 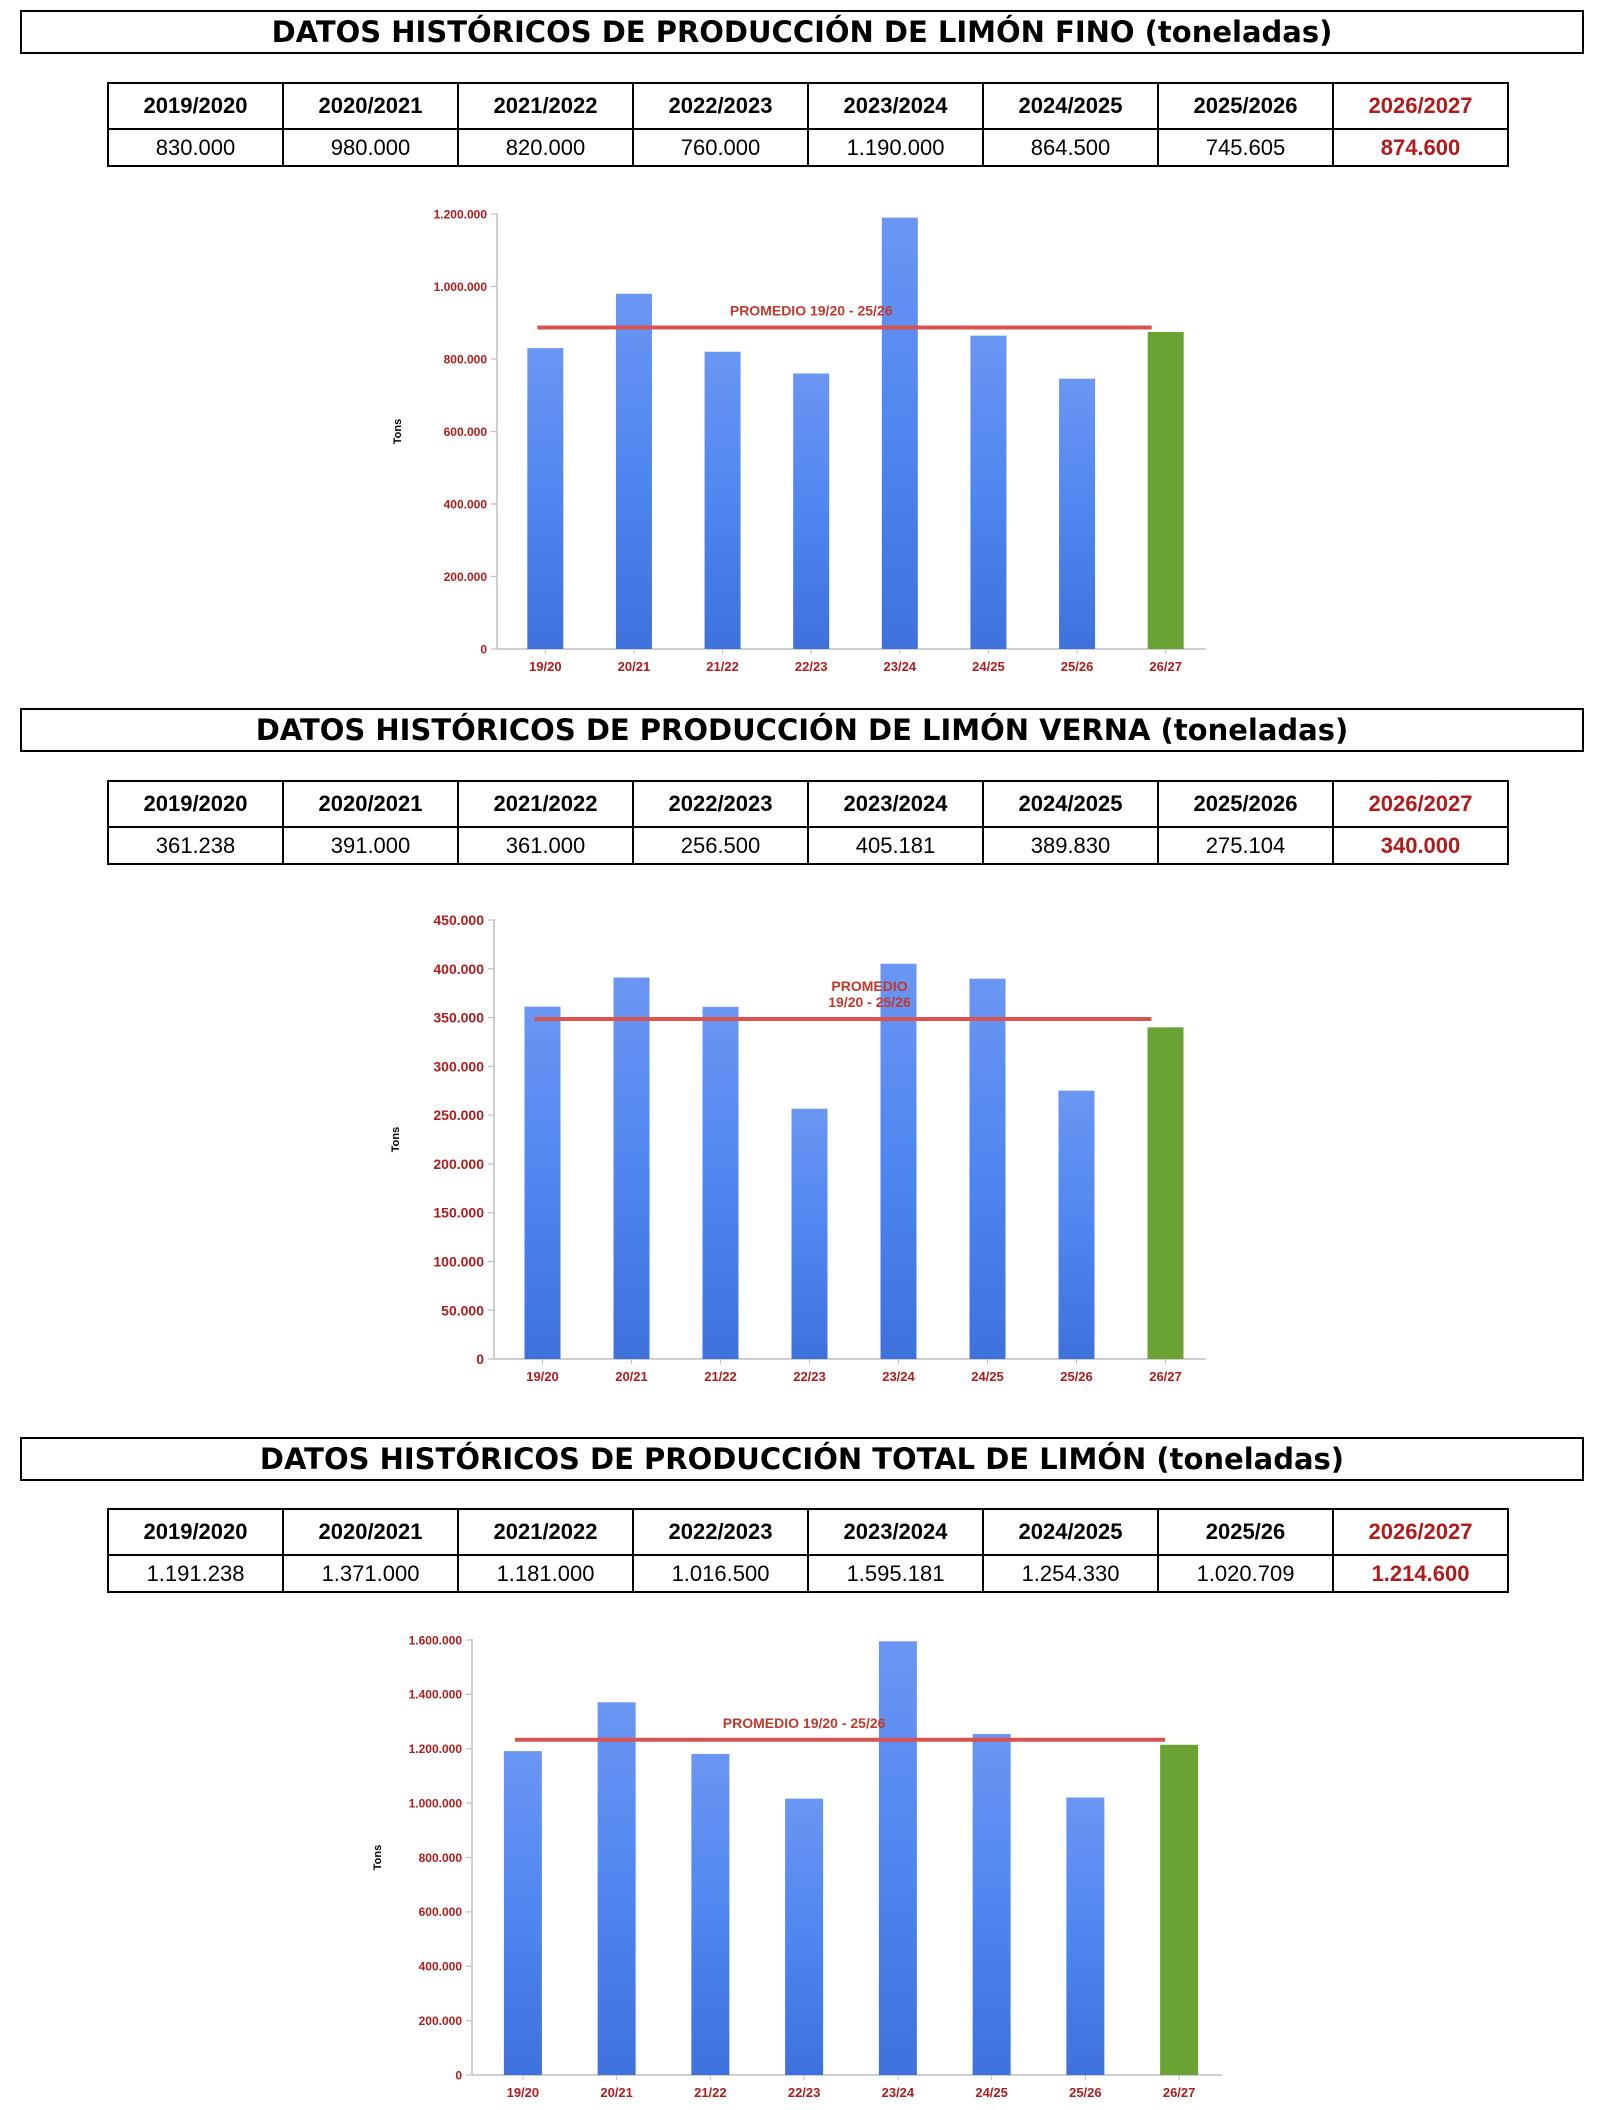 I want to click on y-tick-label: 1.400.000, so click(x=436, y=1695).